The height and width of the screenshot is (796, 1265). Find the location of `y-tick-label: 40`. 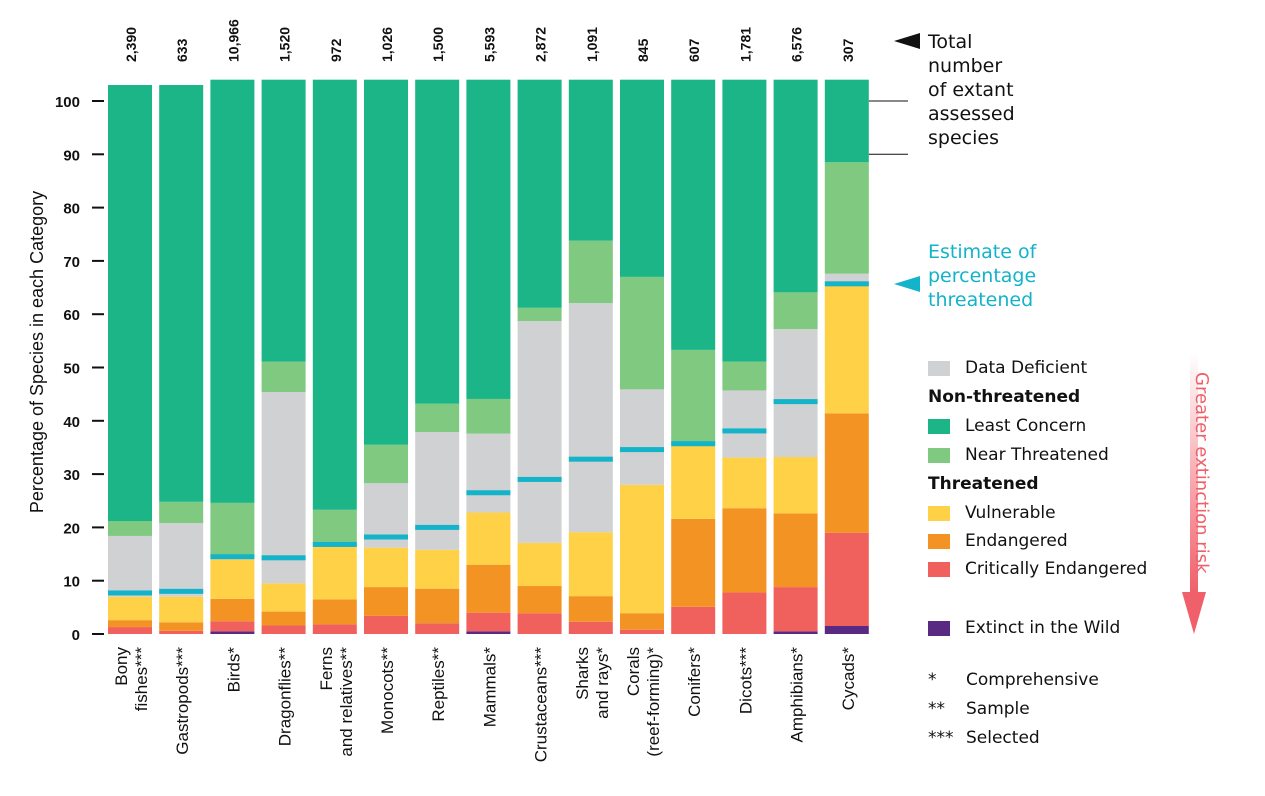

y-tick-label: 40 is located at coordinates (71, 422).